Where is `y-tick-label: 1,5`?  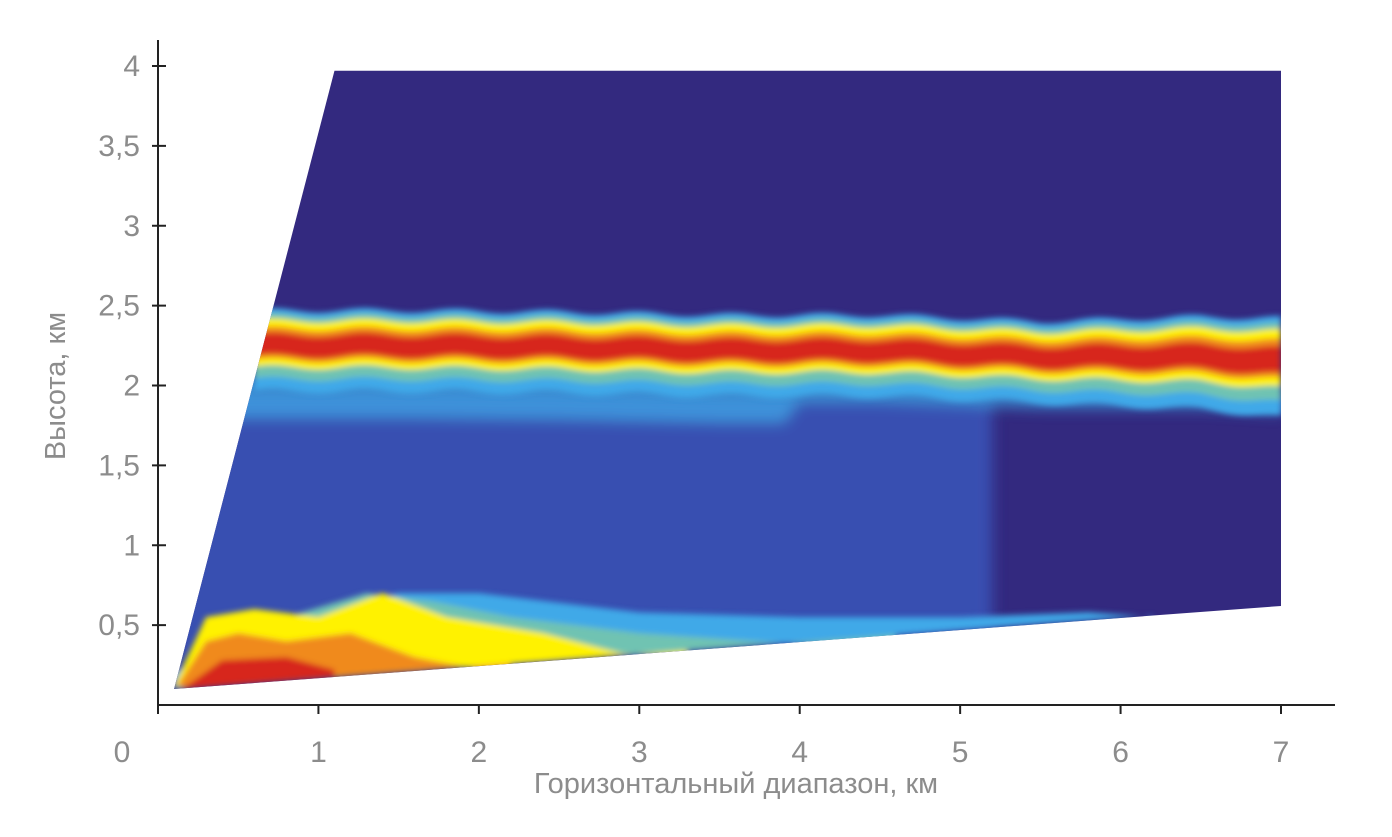
y-tick-label: 1,5 is located at coordinates (119, 465).